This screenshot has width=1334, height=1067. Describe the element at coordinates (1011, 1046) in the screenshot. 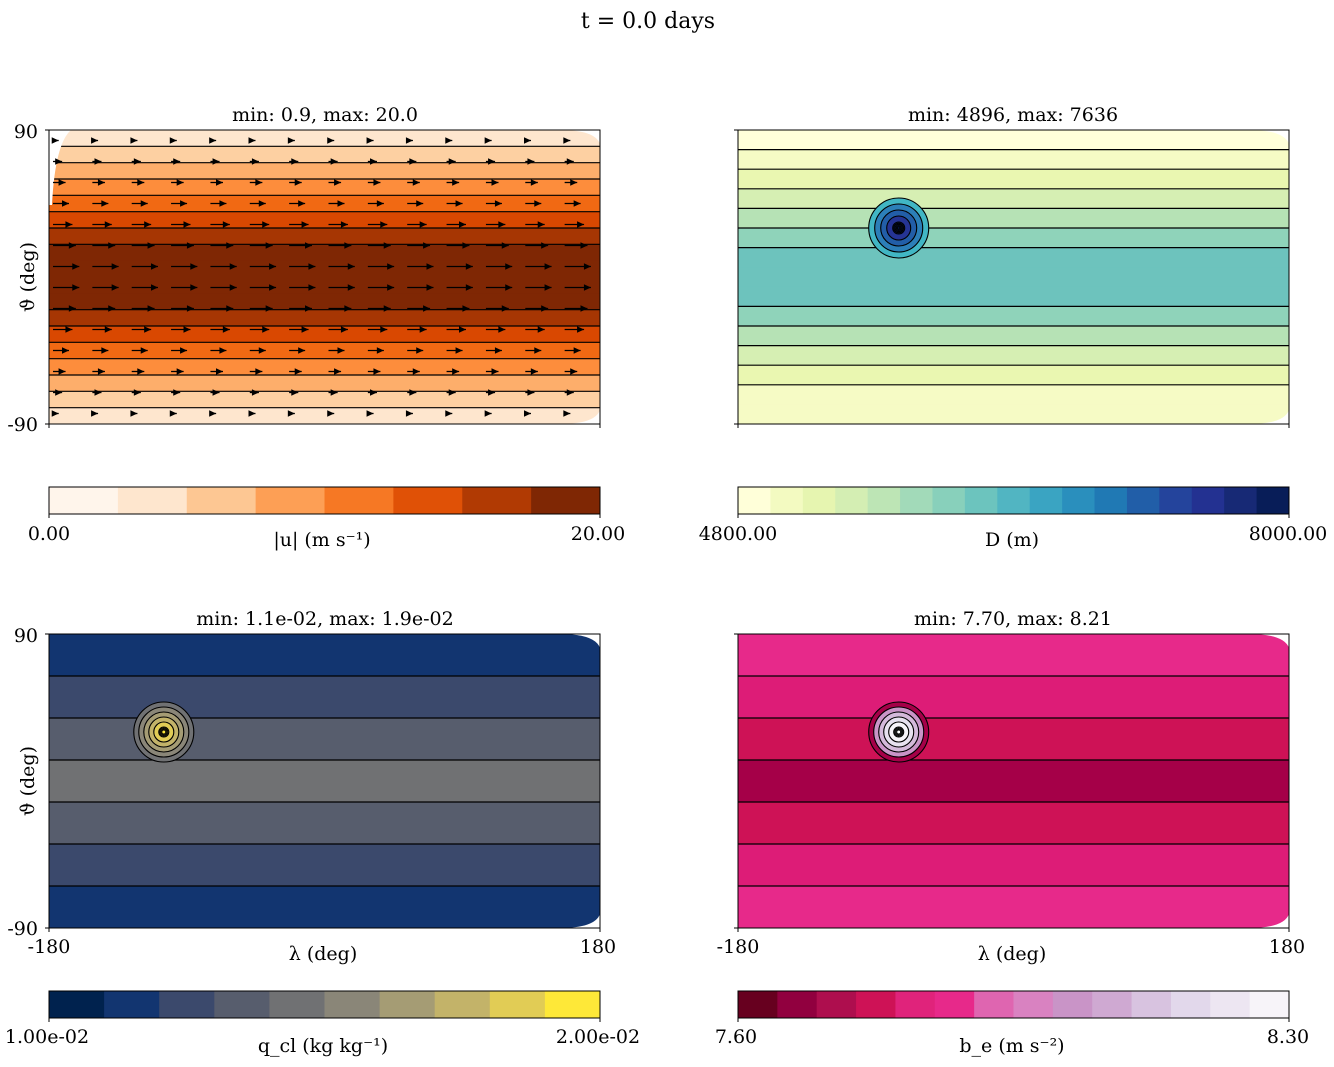

I see `colorbar-label-buoyancy: b_e (m s⁻²)` at that location.